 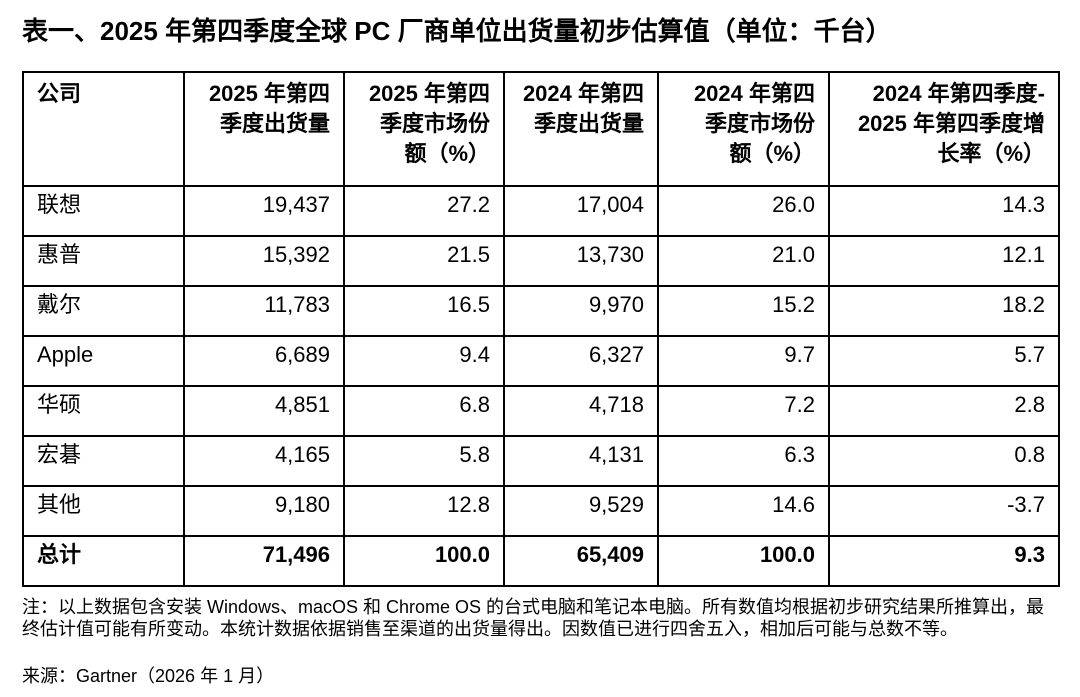 What do you see at coordinates (581, 511) in the screenshot?
I see `cell-2024-shipments: 9,529` at bounding box center [581, 511].